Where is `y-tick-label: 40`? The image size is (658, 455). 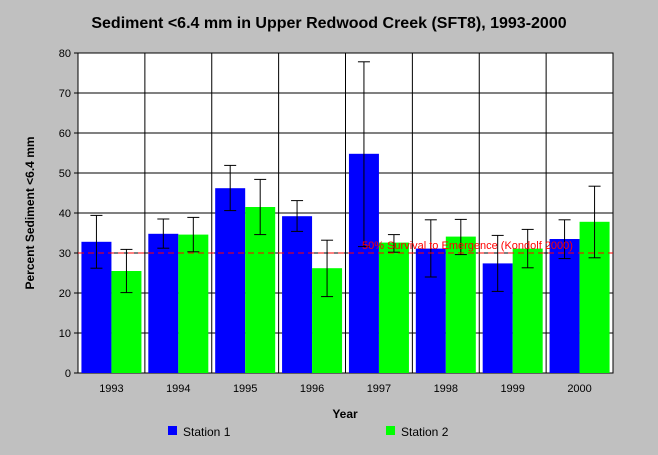
y-tick-label: 40 is located at coordinates (65, 214).